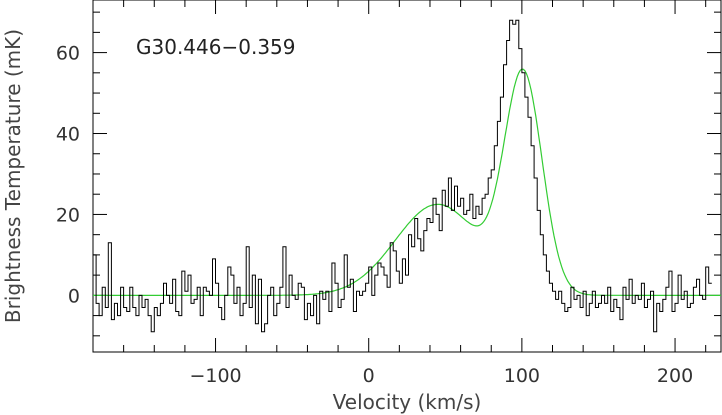  What do you see at coordinates (369, 376) in the screenshot?
I see `x-tick-label: 0` at bounding box center [369, 376].